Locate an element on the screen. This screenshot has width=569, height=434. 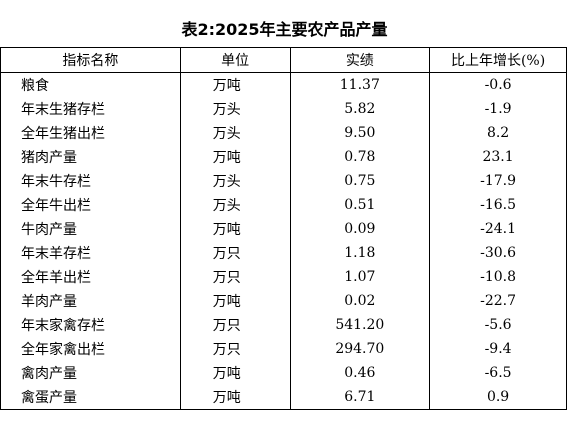
table-cell: 0.02 is located at coordinates (360, 301).